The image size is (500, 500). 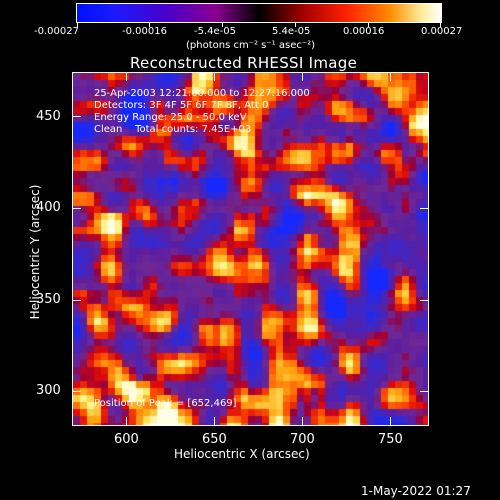 What do you see at coordinates (259, 13) in the screenshot?
I see `colorbar` at bounding box center [259, 13].